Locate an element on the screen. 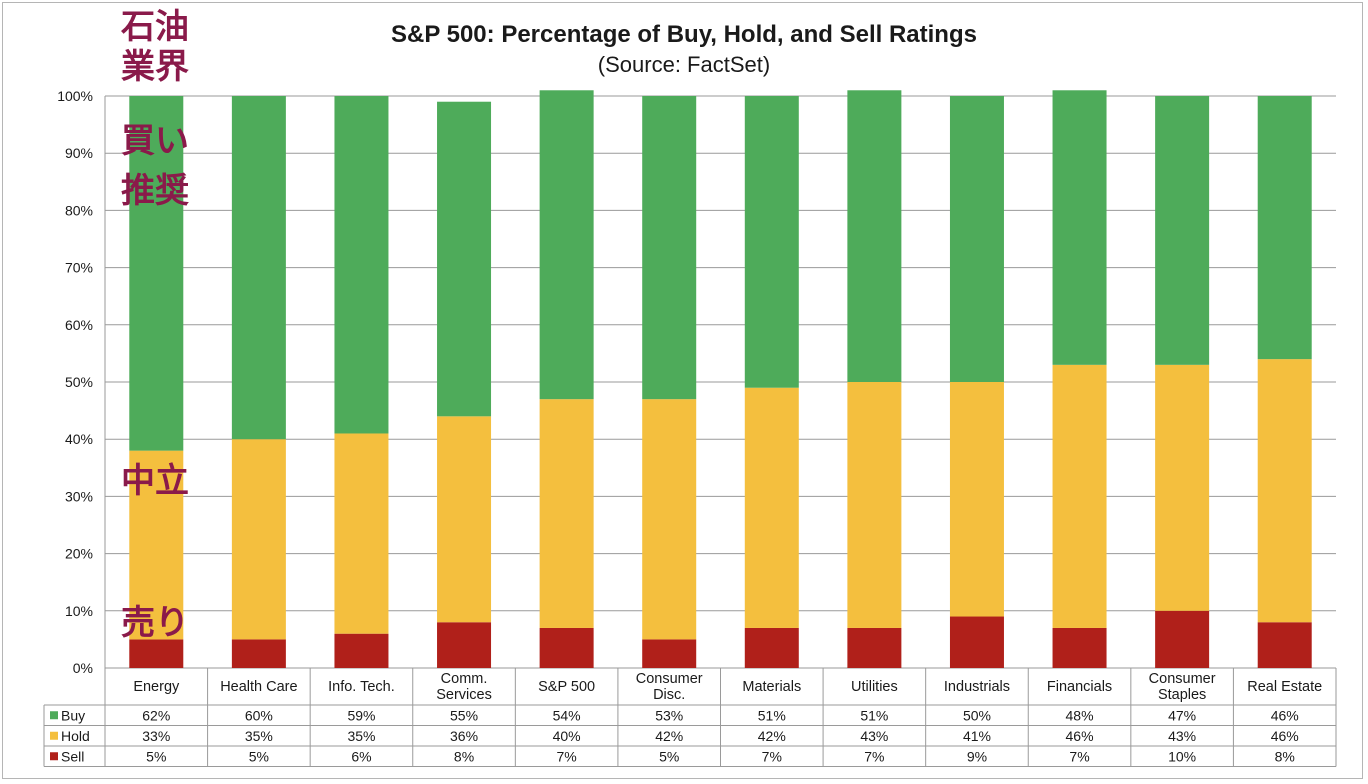 The width and height of the screenshot is (1368, 784). data-label: 36% is located at coordinates (464, 736).